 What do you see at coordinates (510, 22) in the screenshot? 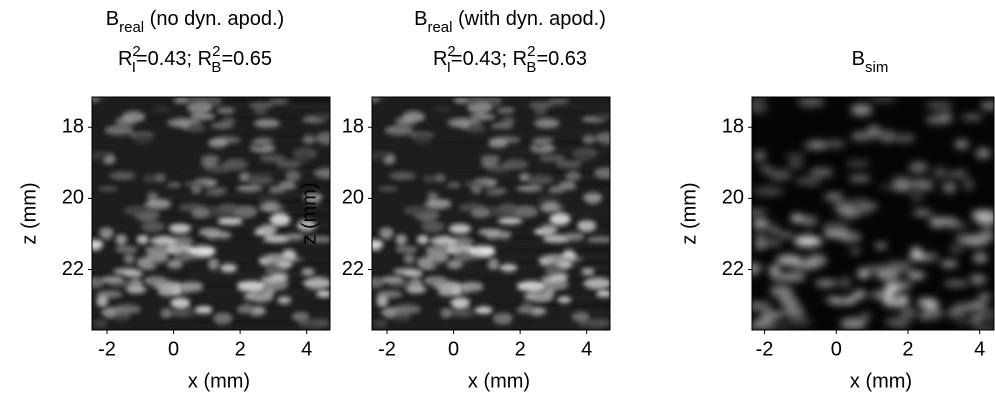
I see `panel-title: Breal (with dyn. apod.)` at bounding box center [510, 22].